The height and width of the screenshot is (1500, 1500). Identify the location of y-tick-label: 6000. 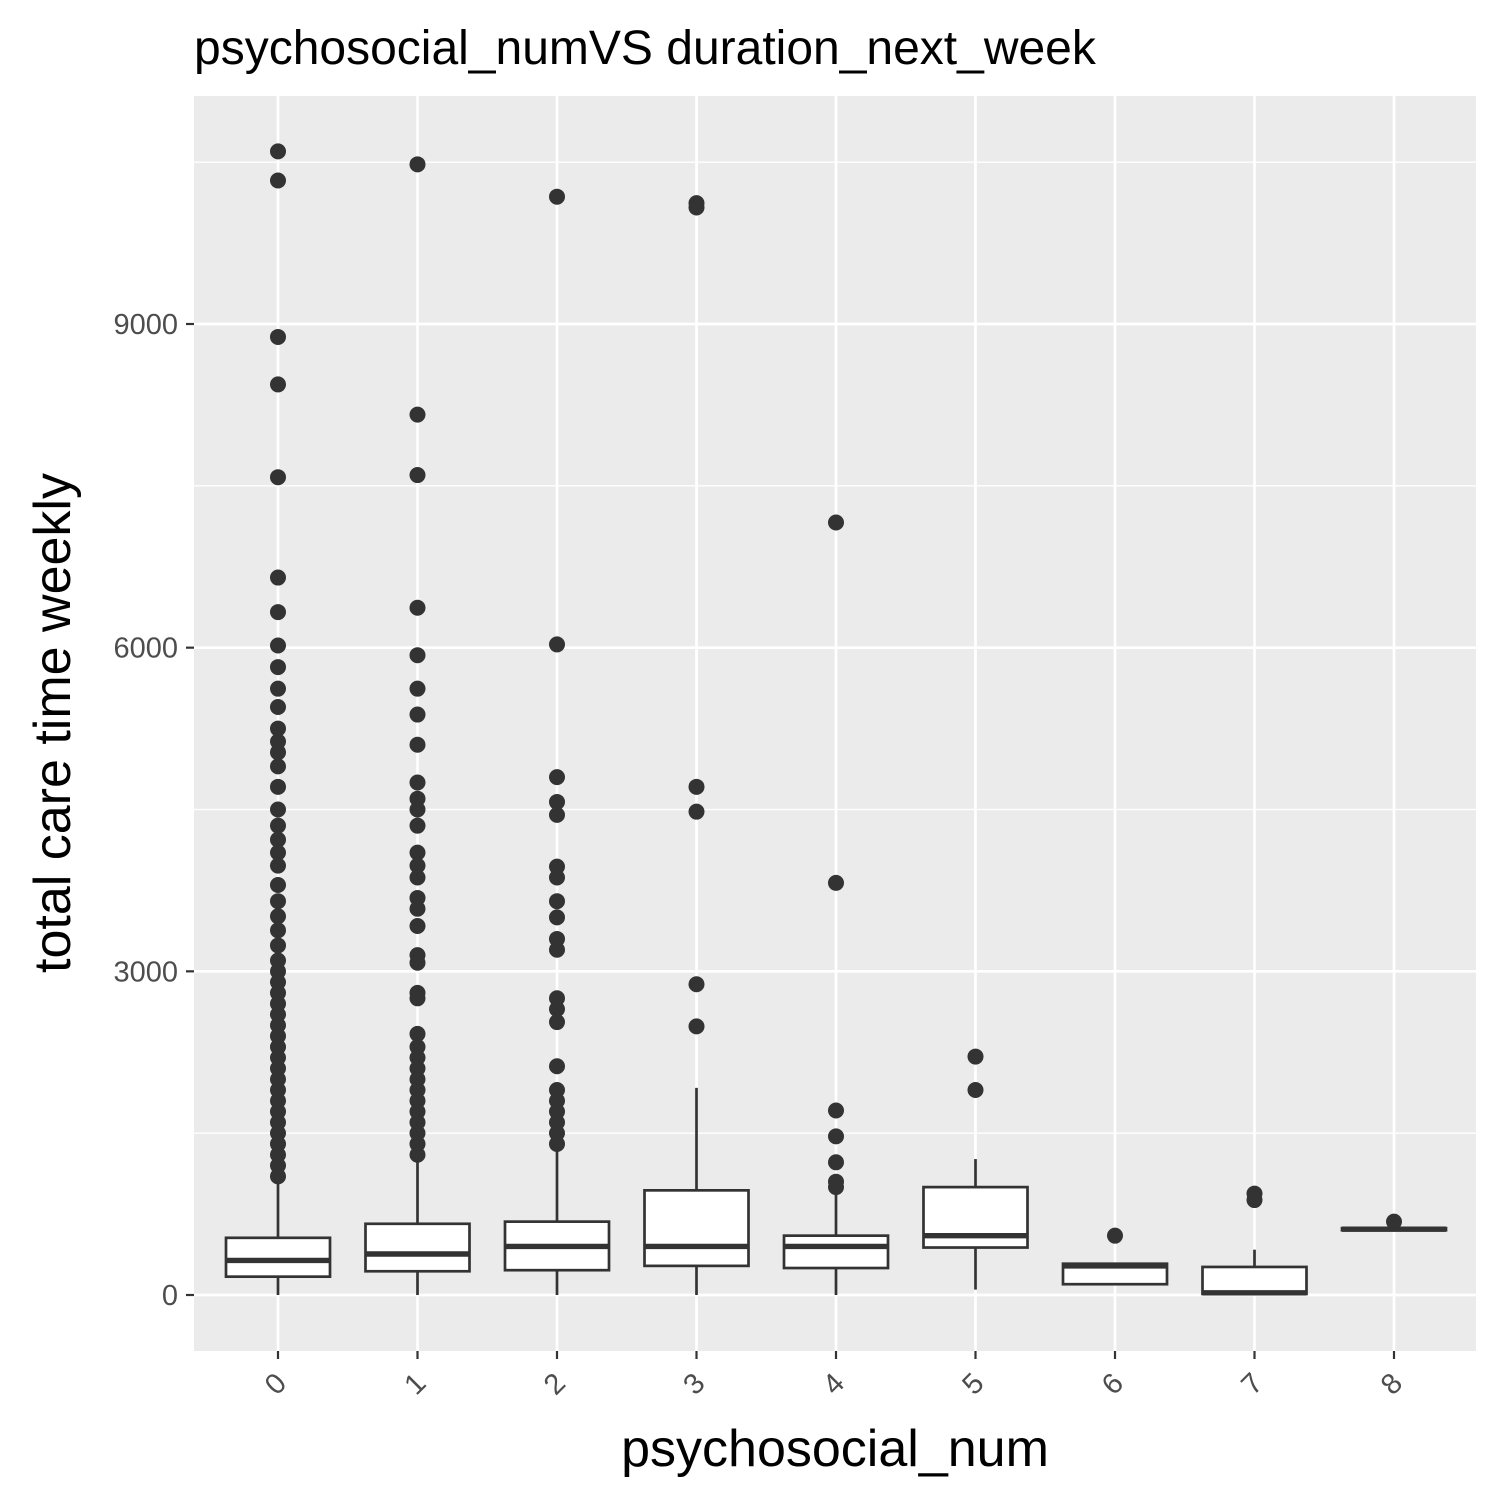
(145, 649).